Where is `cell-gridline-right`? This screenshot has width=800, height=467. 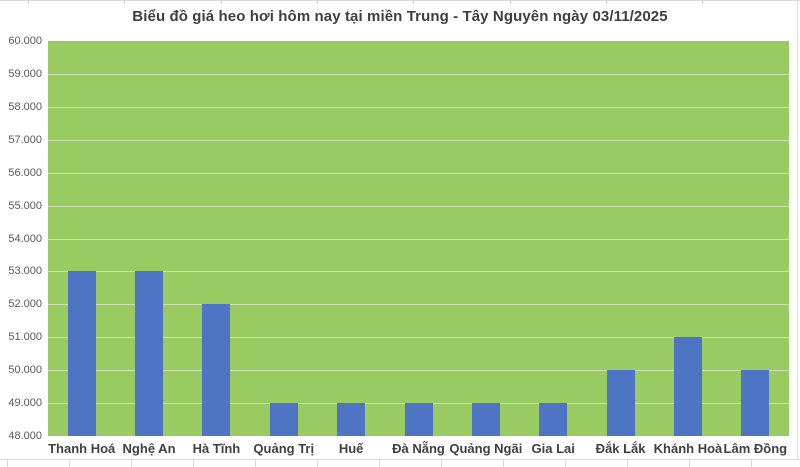 cell-gridline-right is located at coordinates (797, 229).